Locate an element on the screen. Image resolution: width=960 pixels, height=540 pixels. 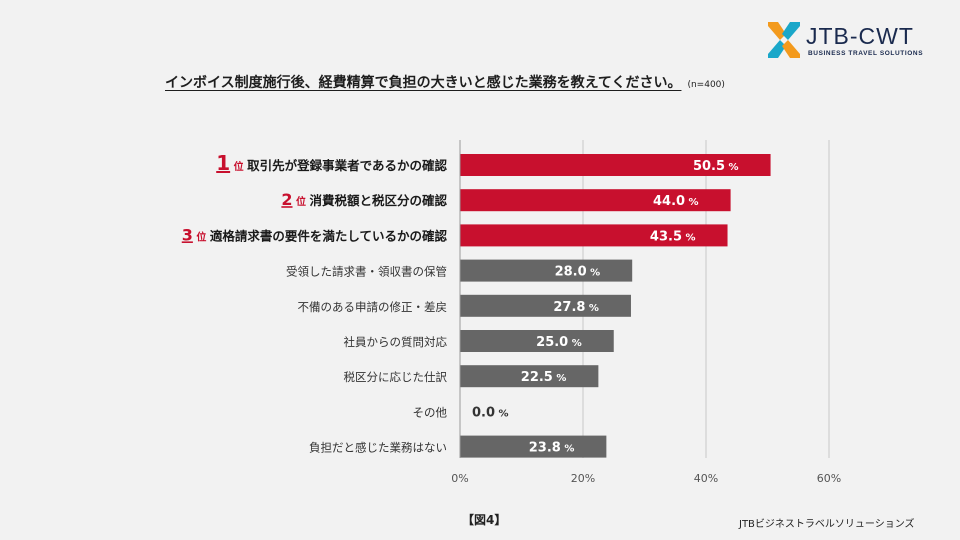
logo-name: JTB-CWT is located at coordinates (860, 36).